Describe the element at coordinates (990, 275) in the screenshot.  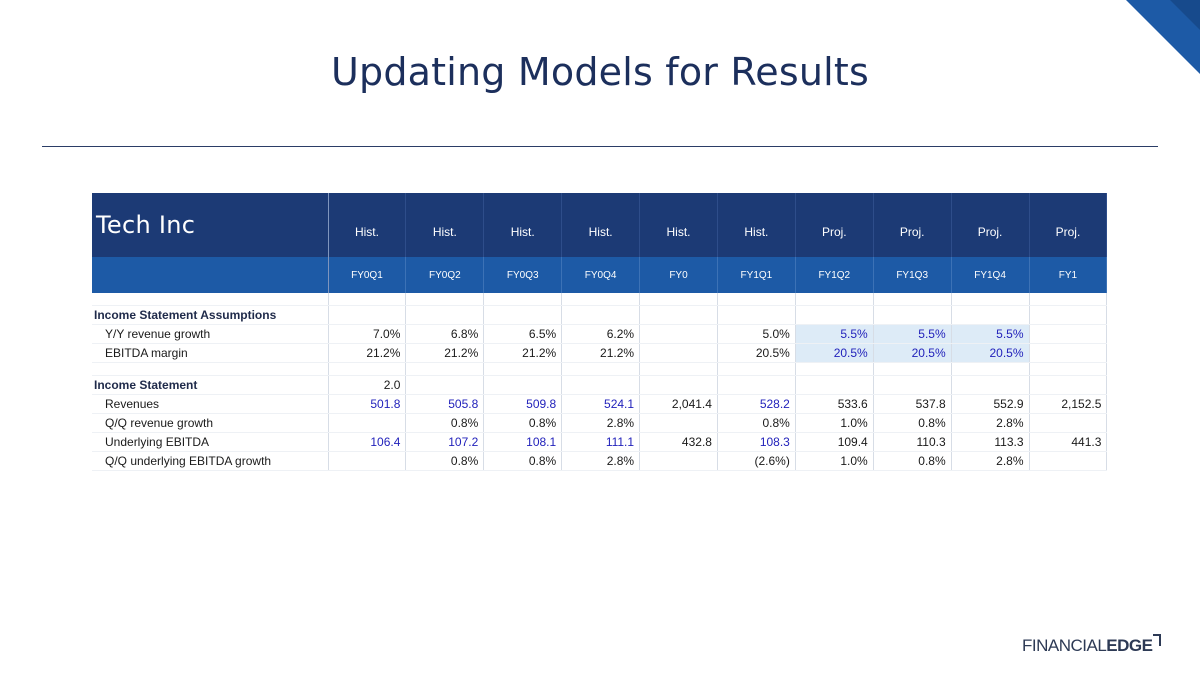
I see `period-cell: FY1Q4` at that location.